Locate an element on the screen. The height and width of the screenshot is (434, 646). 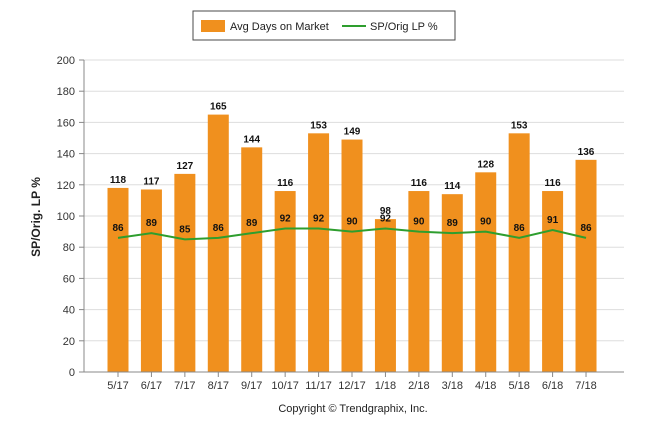
x-tick-label: 7/18 is located at coordinates (585, 386).